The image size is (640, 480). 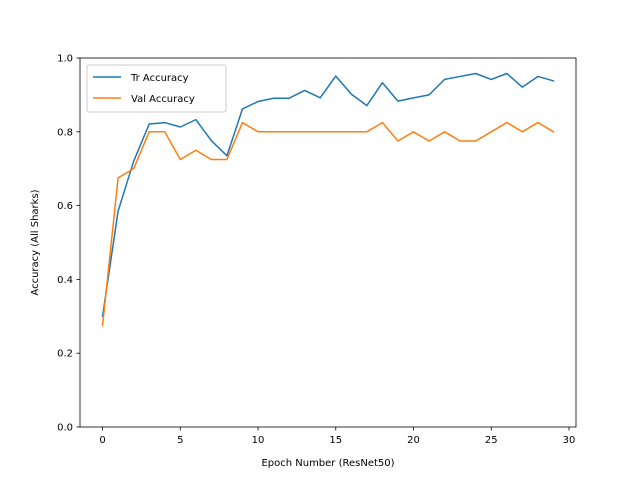 I want to click on y-tick-label: 0.2, so click(x=65, y=354).